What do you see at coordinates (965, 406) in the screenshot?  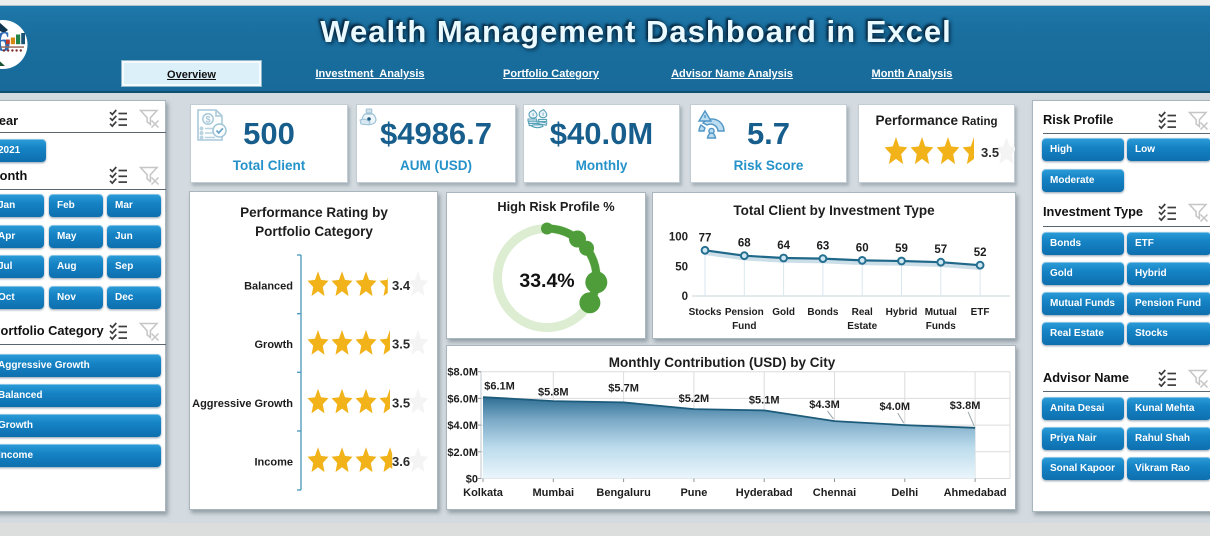 I see `svg-text: $3.8M` at bounding box center [965, 406].